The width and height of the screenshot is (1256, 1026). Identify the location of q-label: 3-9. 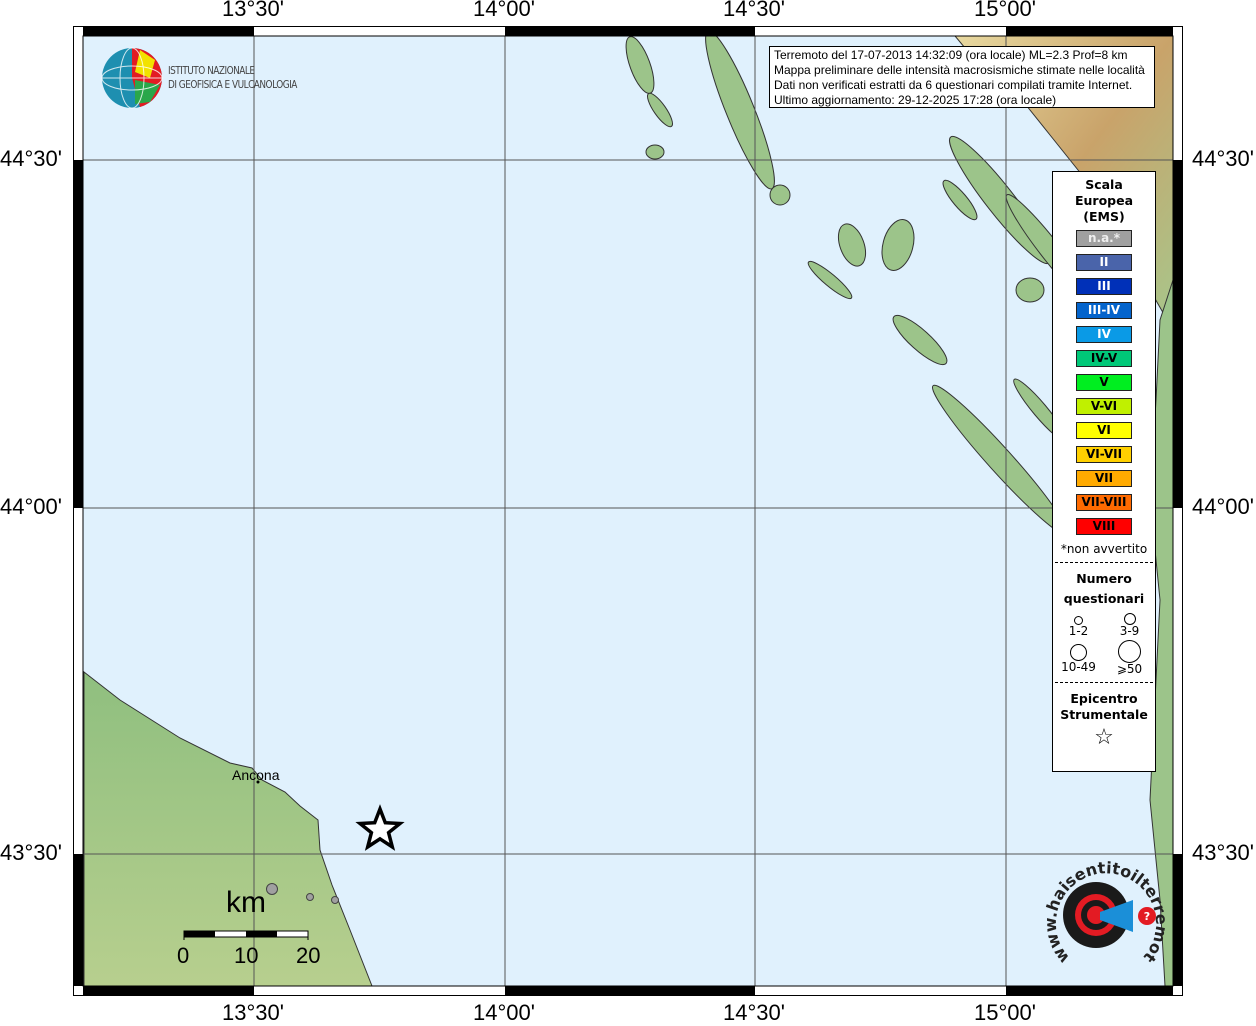
(1129, 631).